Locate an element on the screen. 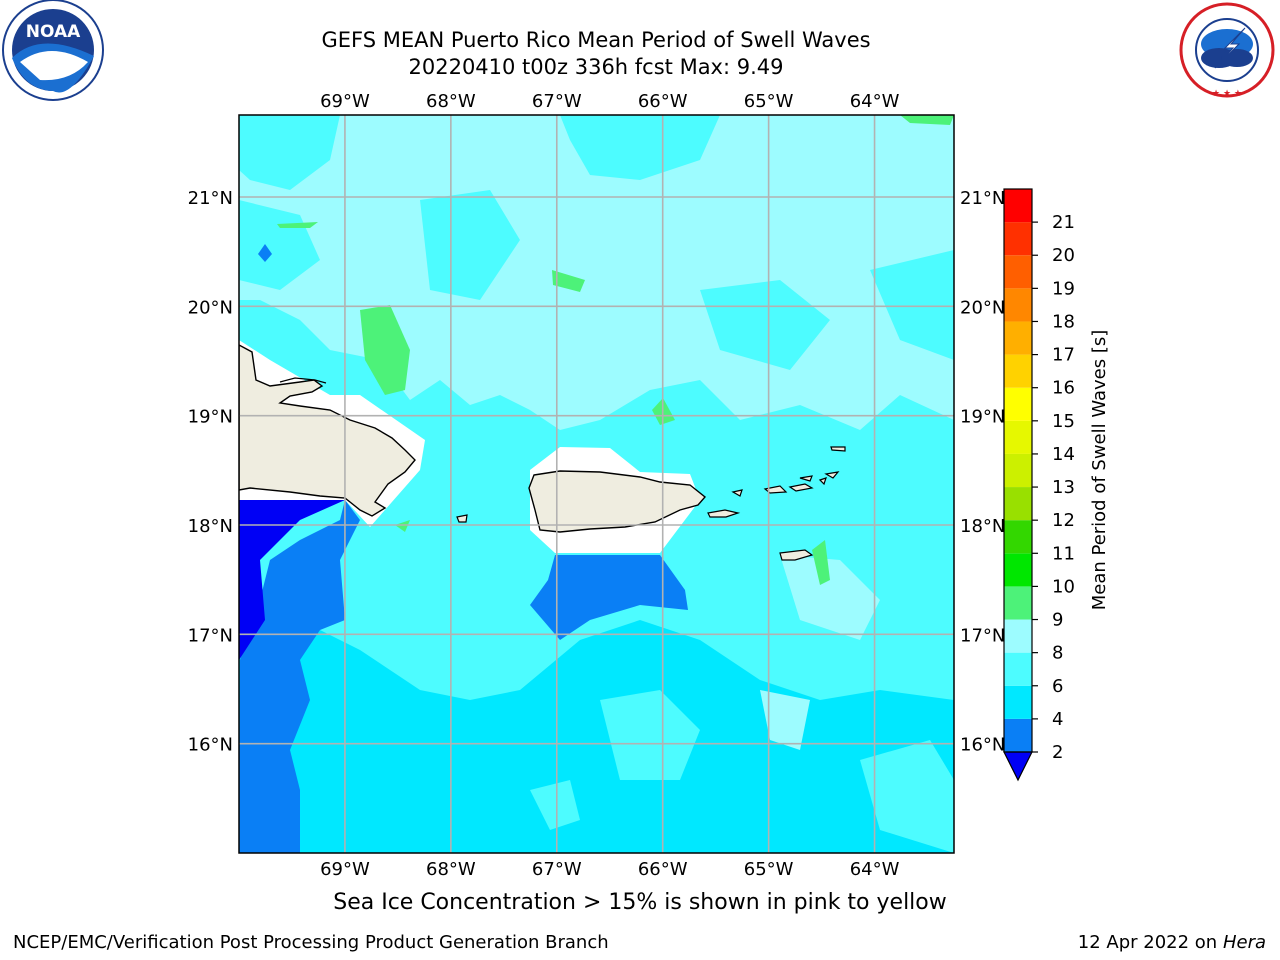 The width and height of the screenshot is (1280, 960). colorbar-tick-label: 19 is located at coordinates (1063, 288).